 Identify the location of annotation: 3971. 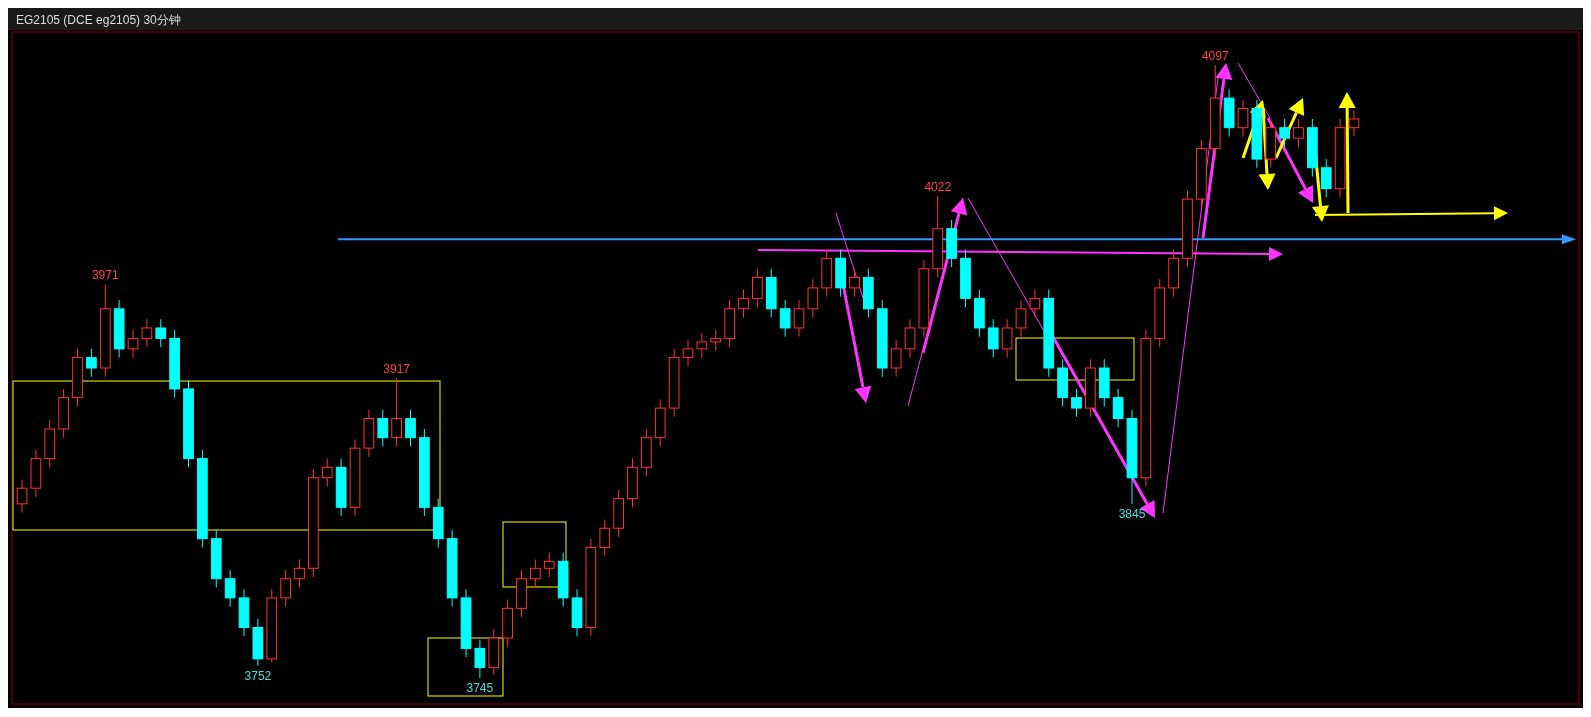
(105, 275).